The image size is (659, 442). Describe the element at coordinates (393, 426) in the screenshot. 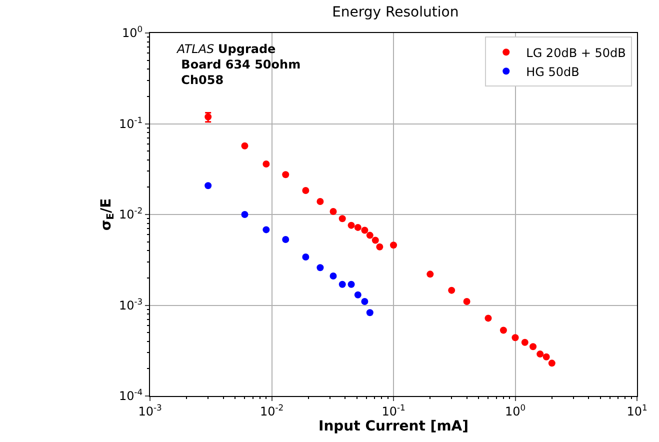

I see `x-axis-title: Input Current [mA]` at that location.